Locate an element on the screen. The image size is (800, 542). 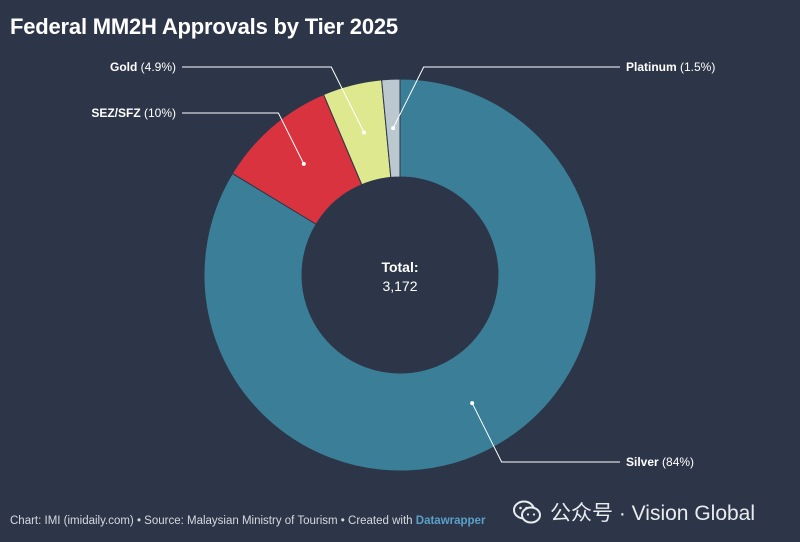
slice-platinum is located at coordinates (391, 128).